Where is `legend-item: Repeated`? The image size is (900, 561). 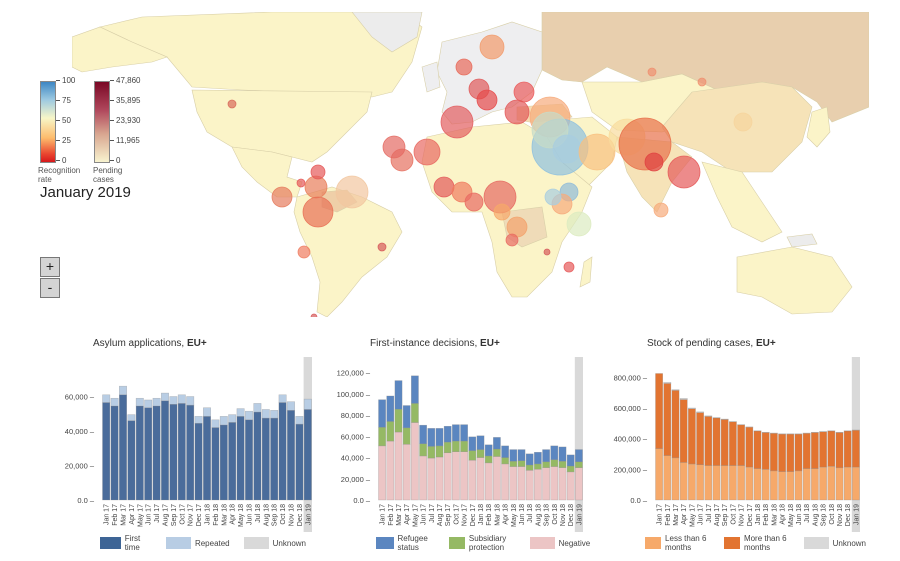 legend-item: Repeated is located at coordinates (197, 543).